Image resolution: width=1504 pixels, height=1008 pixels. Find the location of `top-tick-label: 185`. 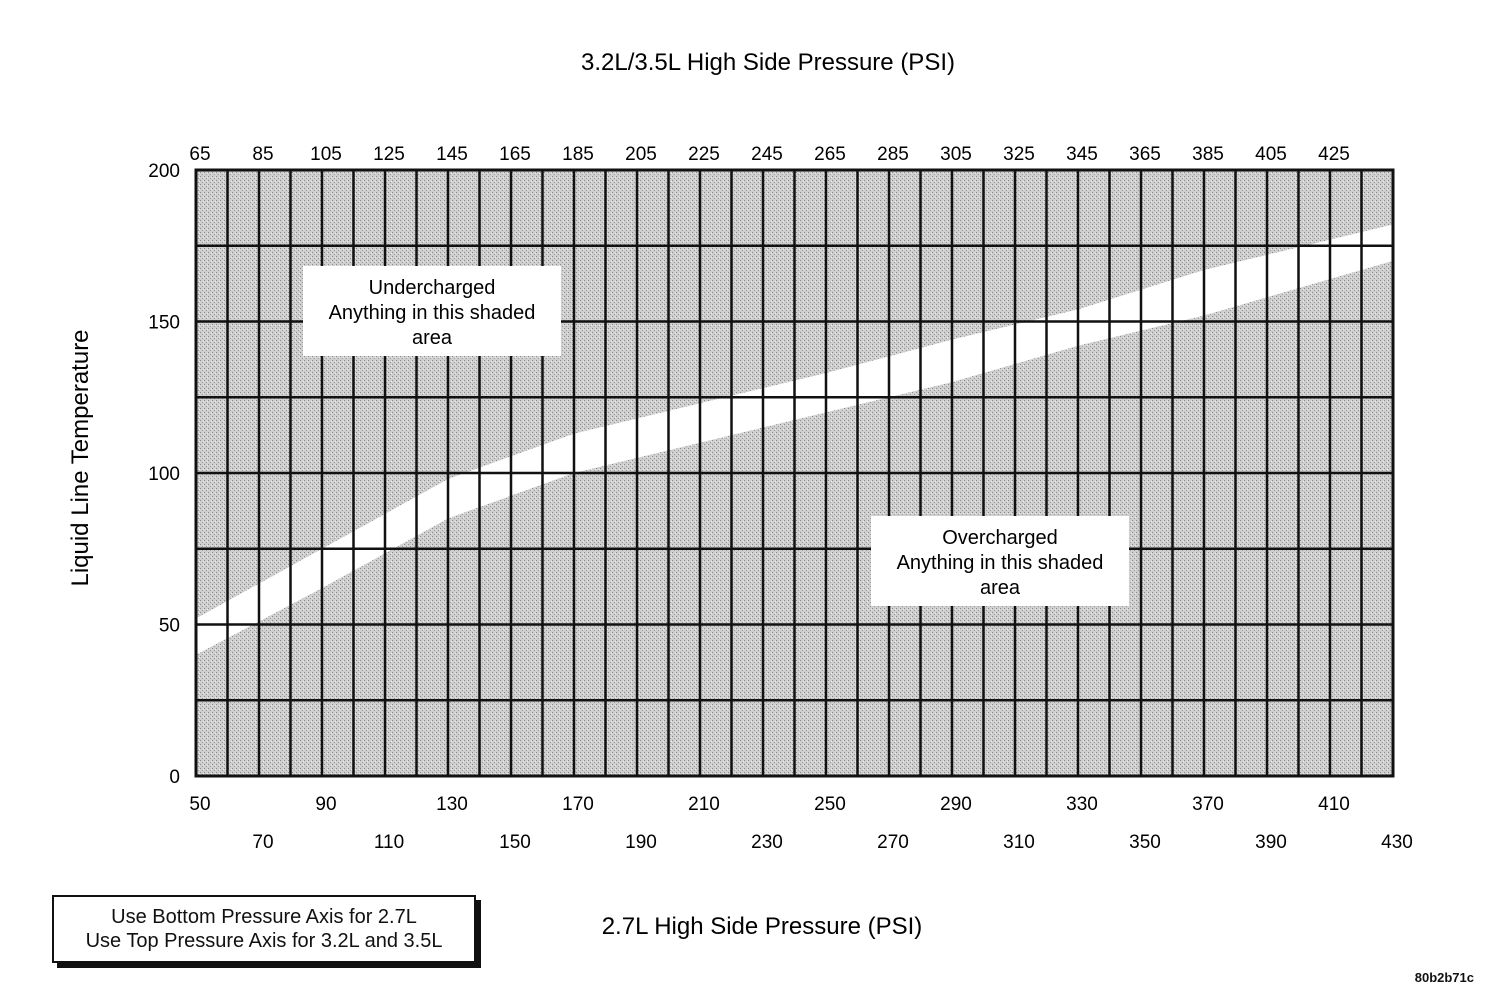

top-tick-label: 185 is located at coordinates (578, 154).